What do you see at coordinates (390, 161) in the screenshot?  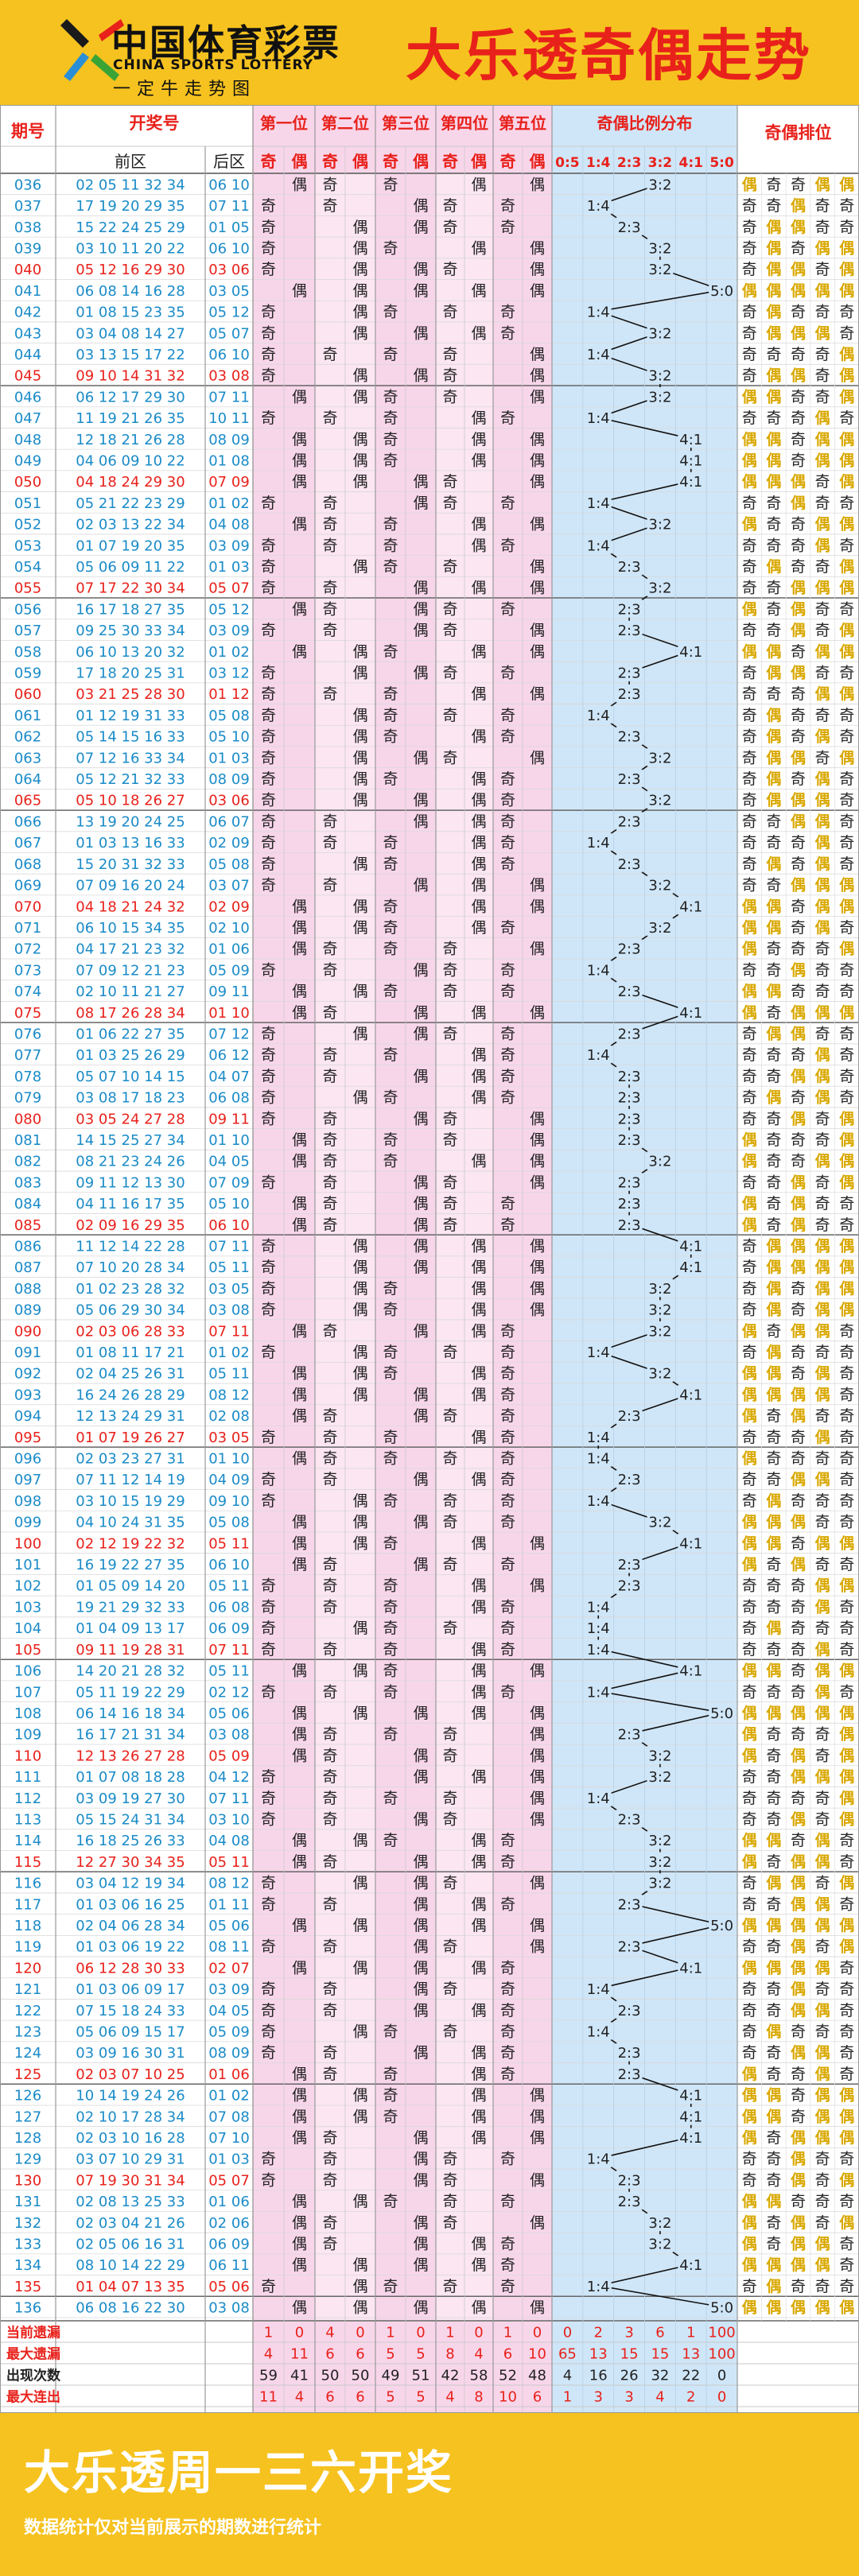 I see `position-odd-header: 奇` at bounding box center [390, 161].